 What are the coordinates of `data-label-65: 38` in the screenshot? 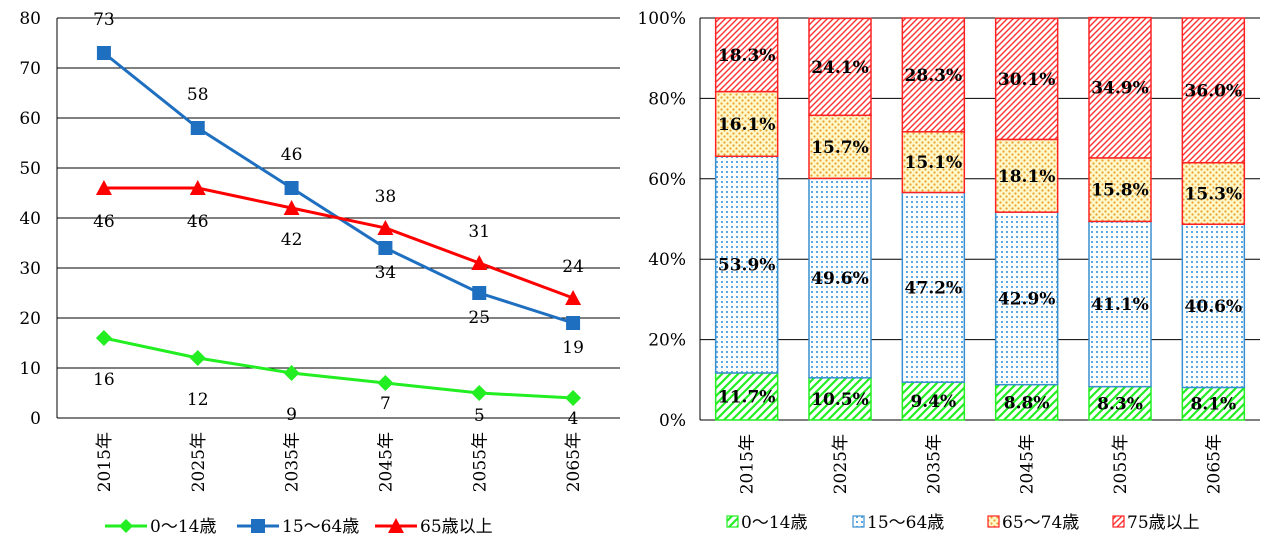 It's located at (386, 197).